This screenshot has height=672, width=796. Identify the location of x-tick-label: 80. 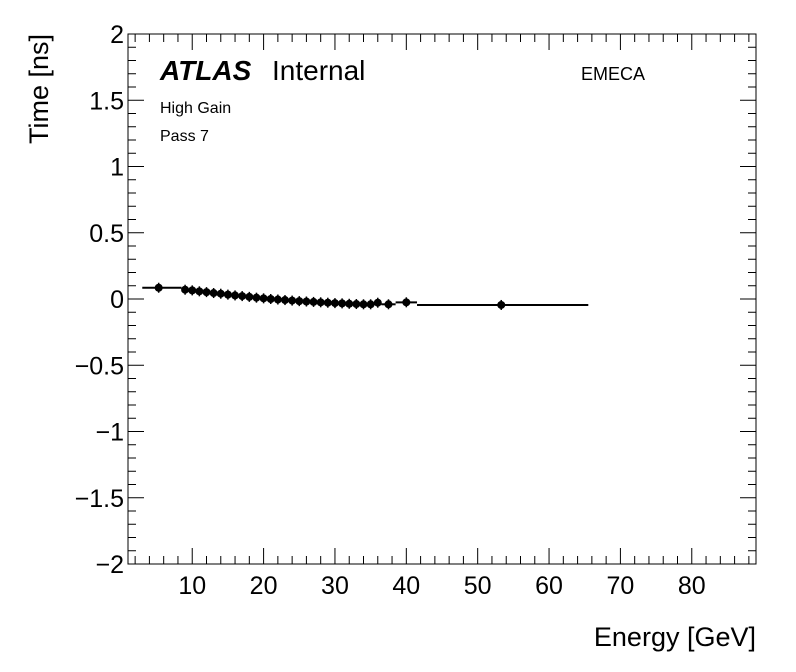
(692, 586).